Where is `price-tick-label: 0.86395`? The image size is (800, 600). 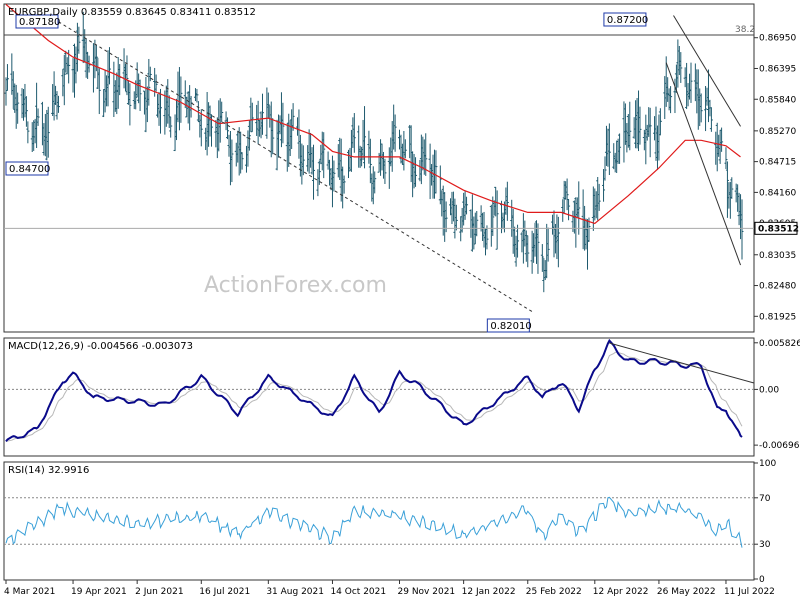
price-tick-label: 0.86395 is located at coordinates (777, 69).